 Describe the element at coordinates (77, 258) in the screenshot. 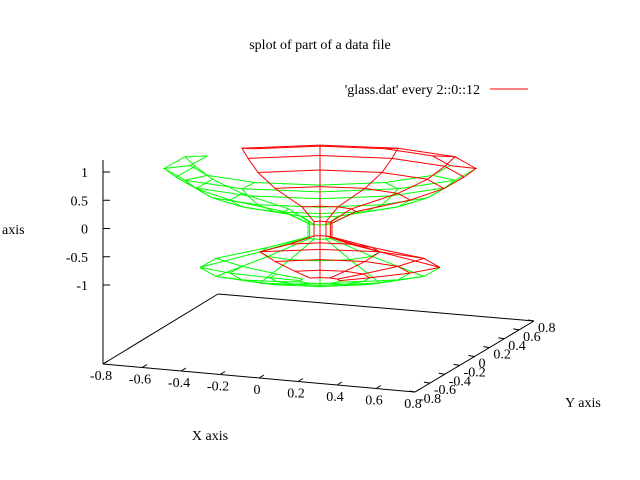

I see `z-tick-label: -0.5` at that location.